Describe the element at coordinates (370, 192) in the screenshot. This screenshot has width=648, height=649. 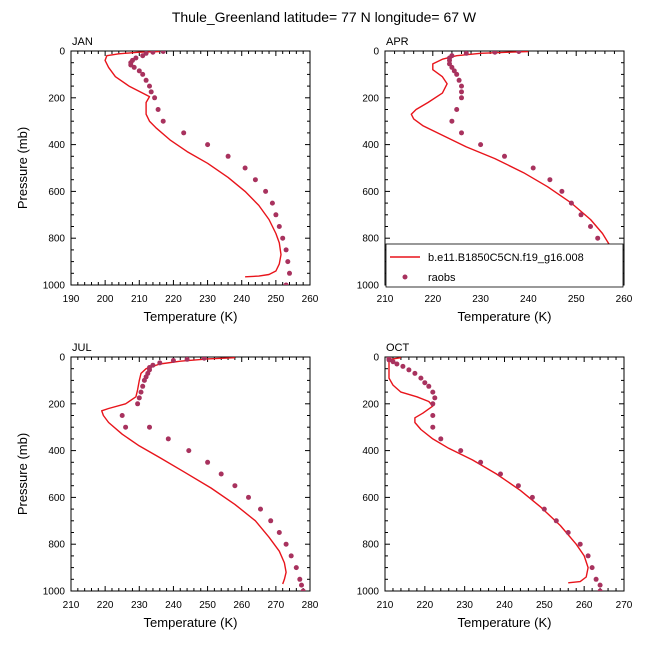
I see `y-tick-label: 600` at that location.